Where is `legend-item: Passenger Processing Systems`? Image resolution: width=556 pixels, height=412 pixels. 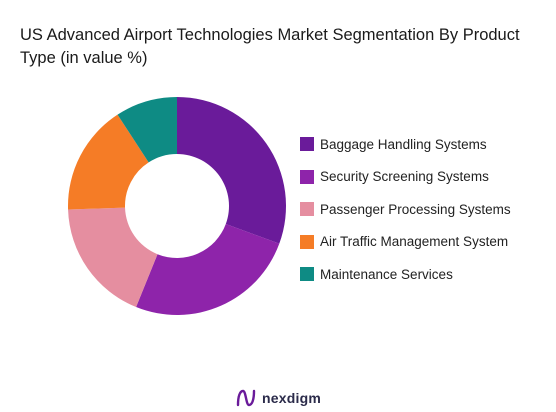
legend-item: Passenger Processing Systems is located at coordinates (405, 209).